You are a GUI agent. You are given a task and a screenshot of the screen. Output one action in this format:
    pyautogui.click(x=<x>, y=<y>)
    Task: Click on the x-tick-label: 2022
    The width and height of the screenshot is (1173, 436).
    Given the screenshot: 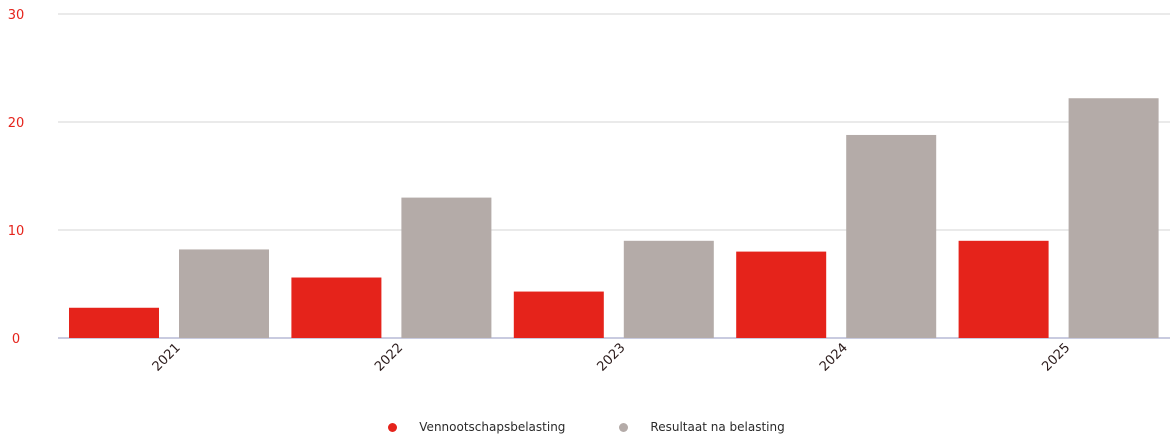 What is the action you would take?
    pyautogui.click(x=389, y=358)
    